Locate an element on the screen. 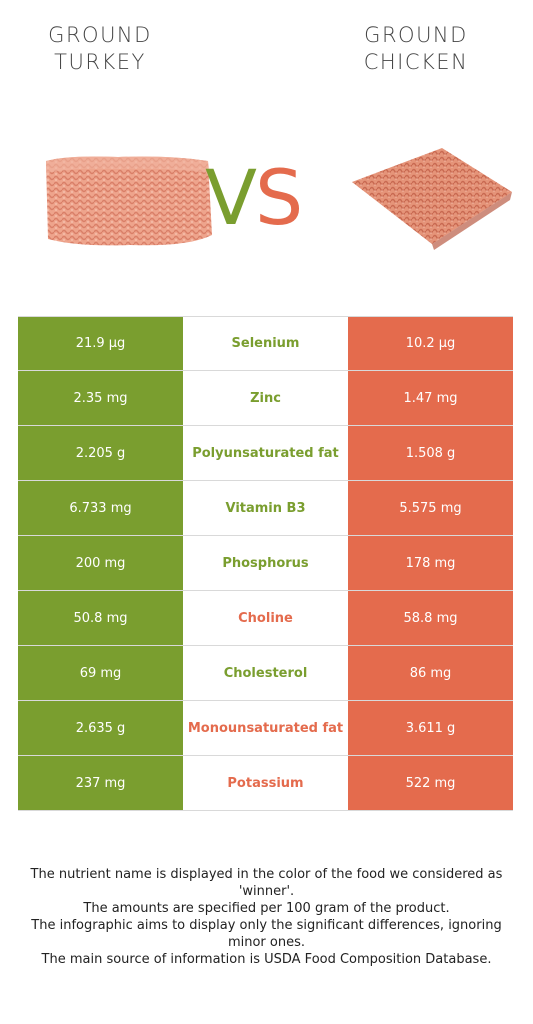 This screenshot has width=533, height=1024. nutrient-name: Cholesterol is located at coordinates (265, 673).